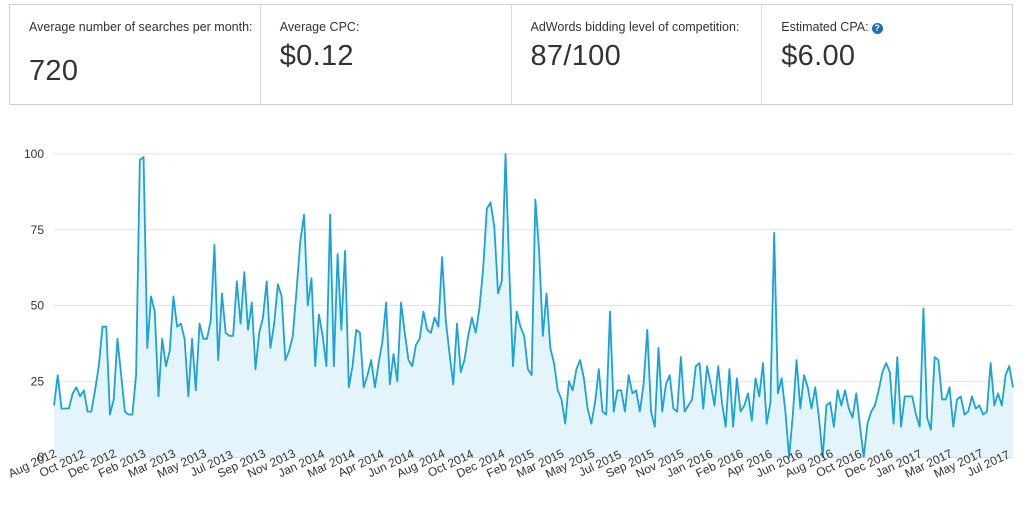 Image resolution: width=1024 pixels, height=513 pixels. I want to click on stat-avg-searches-label: Average number of searches per month:, so click(141, 27).